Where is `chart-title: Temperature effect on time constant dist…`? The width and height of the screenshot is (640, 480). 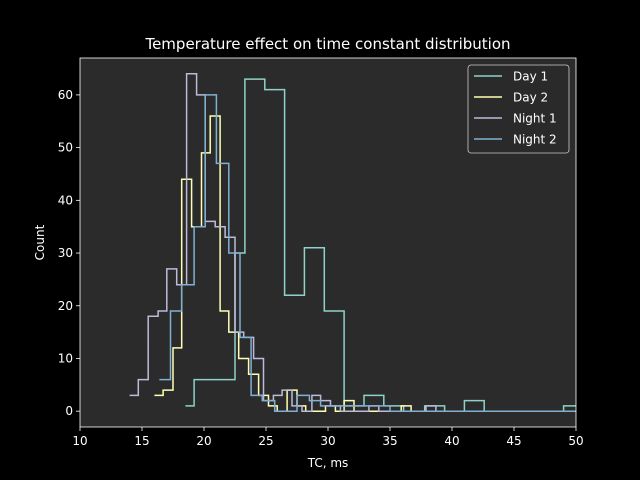 chart-title: Temperature effect on time constant dist… is located at coordinates (327, 44).